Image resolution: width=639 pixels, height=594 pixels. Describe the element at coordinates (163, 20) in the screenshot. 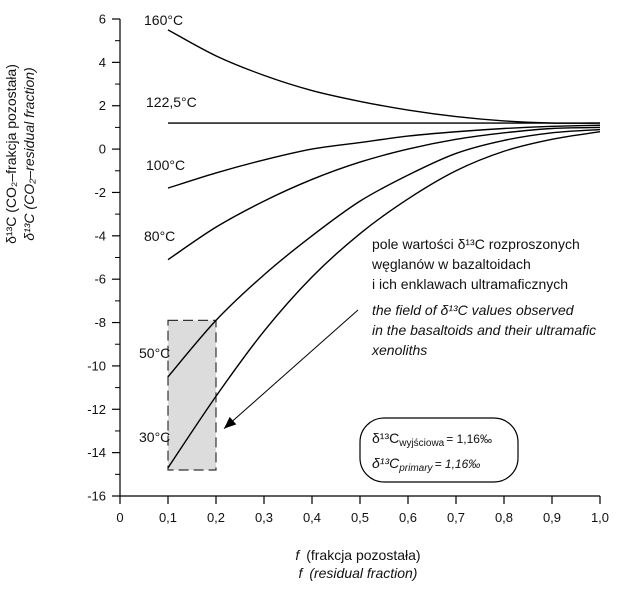

I see `series-label: 160°C` at that location.